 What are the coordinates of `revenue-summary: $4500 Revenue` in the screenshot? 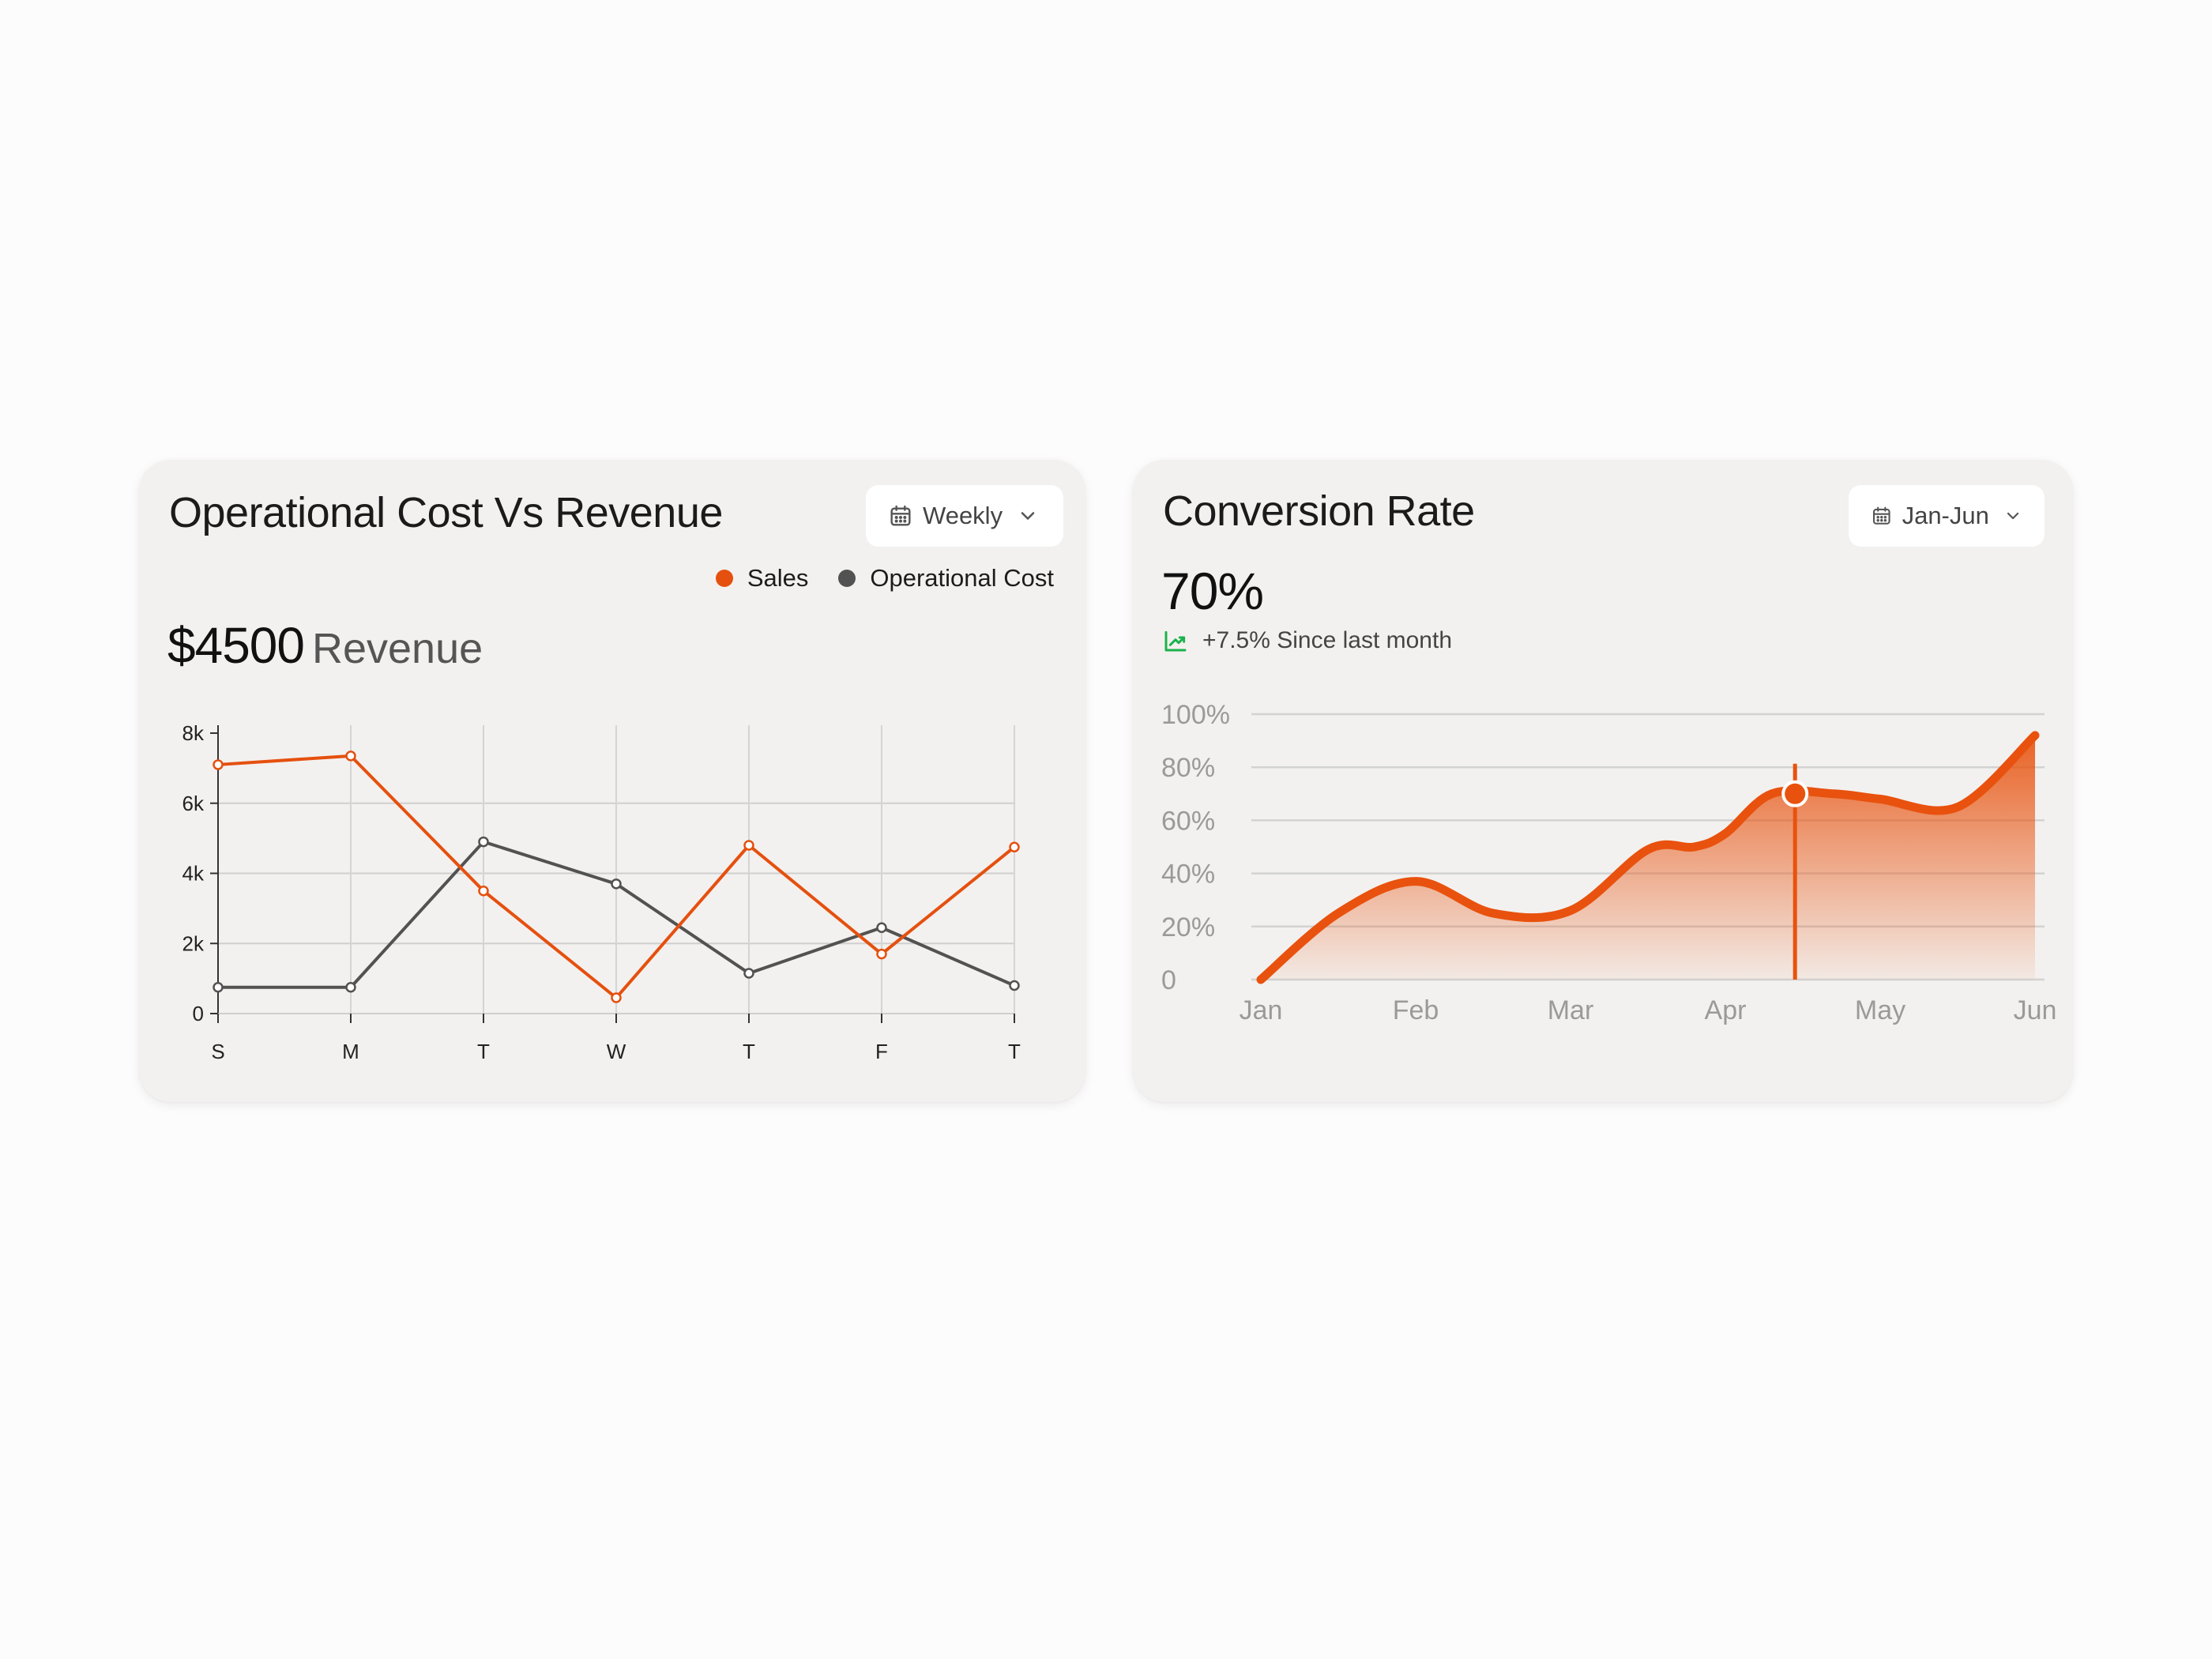 It's located at (325, 646).